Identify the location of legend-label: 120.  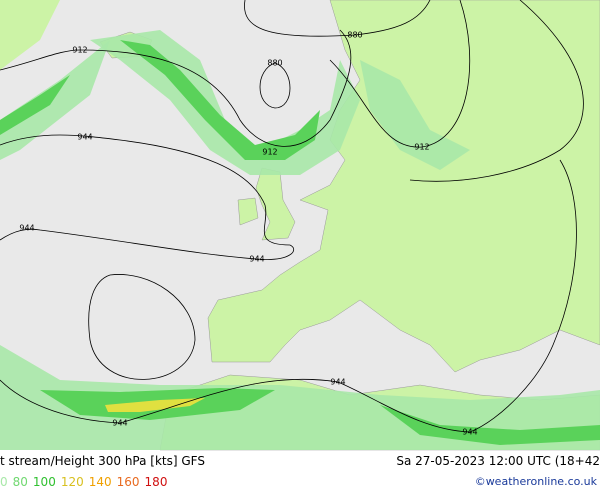
(72, 482).